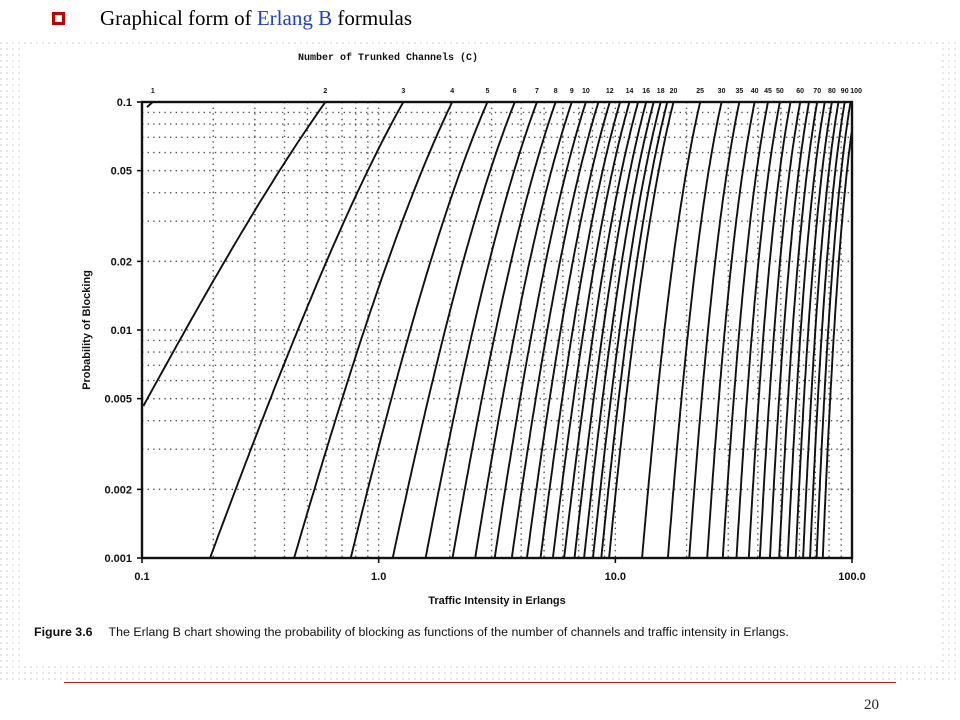  Describe the element at coordinates (832, 91) in the screenshot. I see `channel-label-80: 80` at that location.